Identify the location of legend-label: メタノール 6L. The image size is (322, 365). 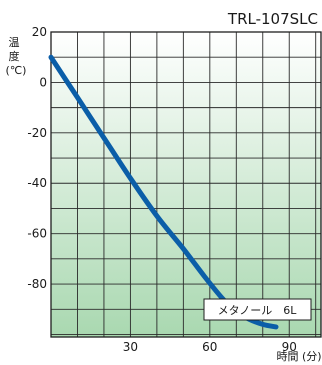
(258, 310).